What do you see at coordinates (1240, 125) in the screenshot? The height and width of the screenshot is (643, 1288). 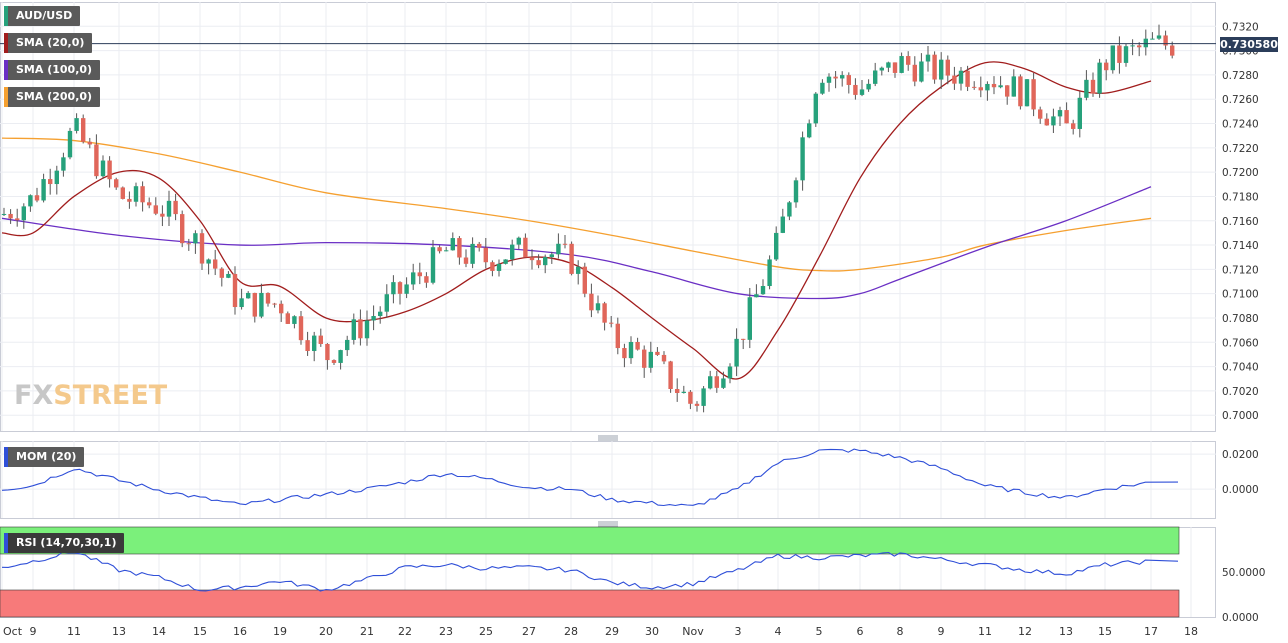 I see `y-tick-label: 0.7240` at bounding box center [1240, 125].